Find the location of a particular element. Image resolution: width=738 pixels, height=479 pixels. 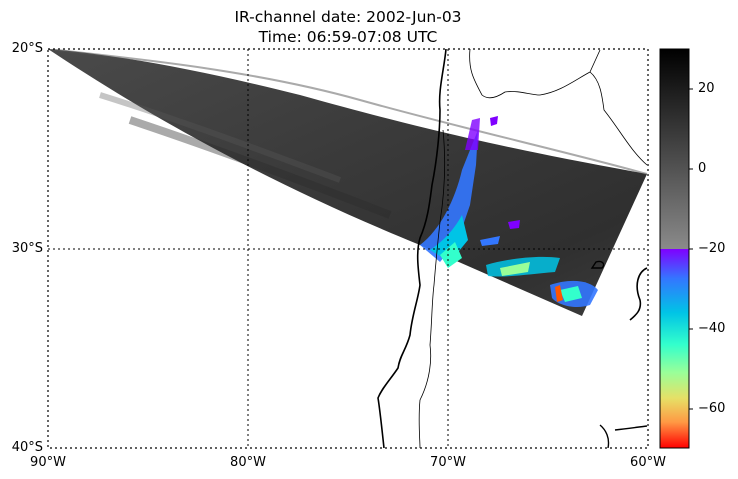

colorbar-tick-0: 0 is located at coordinates (702, 168).